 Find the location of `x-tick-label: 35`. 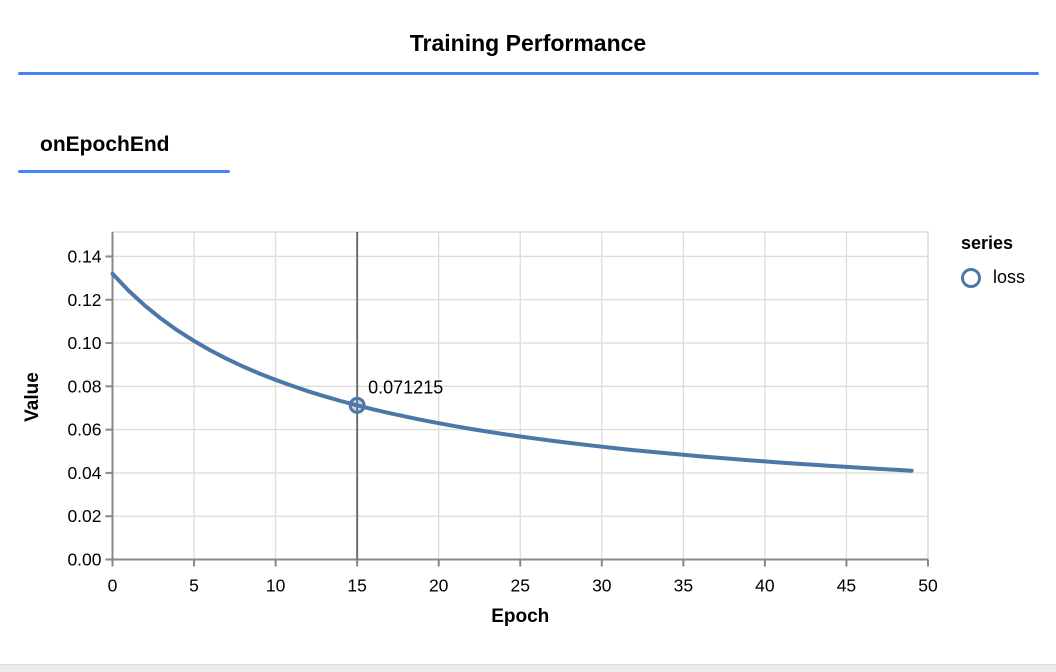

x-tick-label: 35 is located at coordinates (683, 586).